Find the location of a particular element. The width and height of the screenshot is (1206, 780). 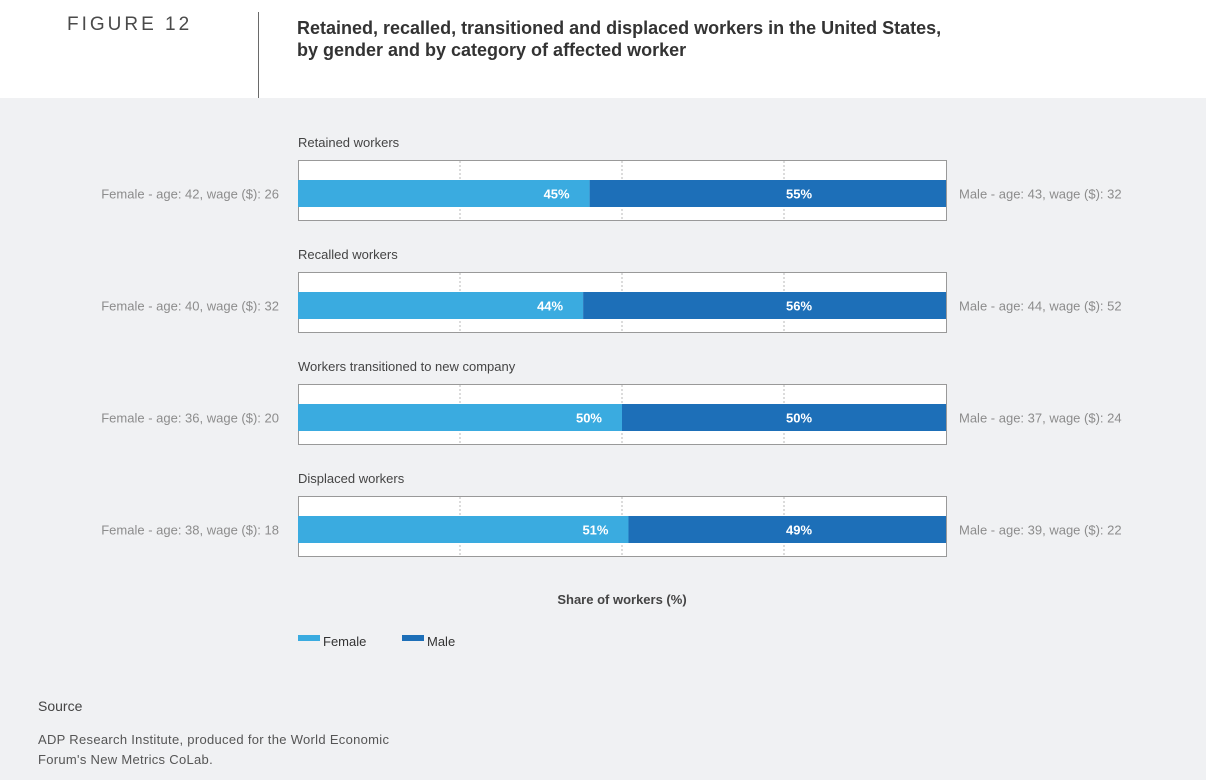

category-label: Retained workers is located at coordinates (349, 142).